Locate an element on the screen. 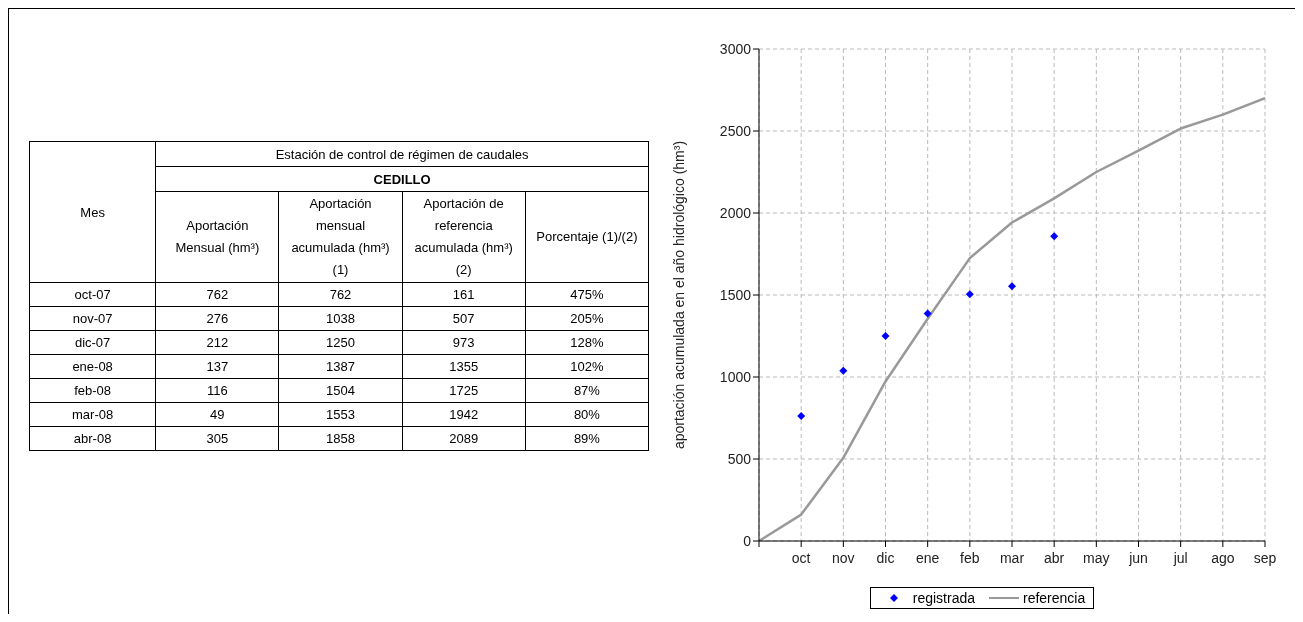 This screenshot has width=1303, height=622. y-tick-label: 1500 is located at coordinates (735, 294).